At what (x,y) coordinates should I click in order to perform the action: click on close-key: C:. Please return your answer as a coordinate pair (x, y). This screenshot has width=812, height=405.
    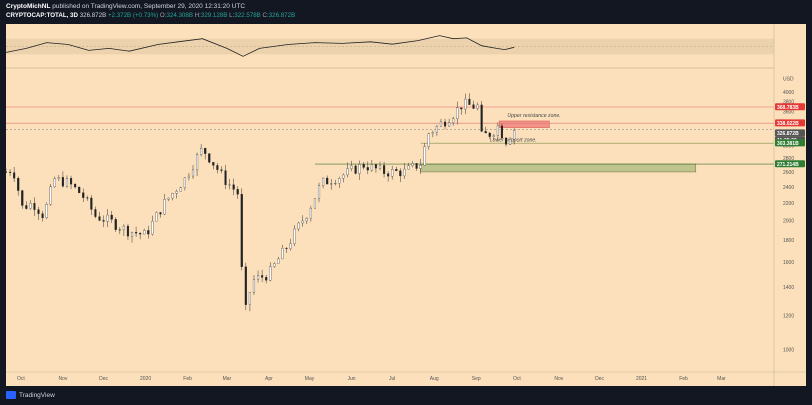
    Looking at the image, I should click on (265, 15).